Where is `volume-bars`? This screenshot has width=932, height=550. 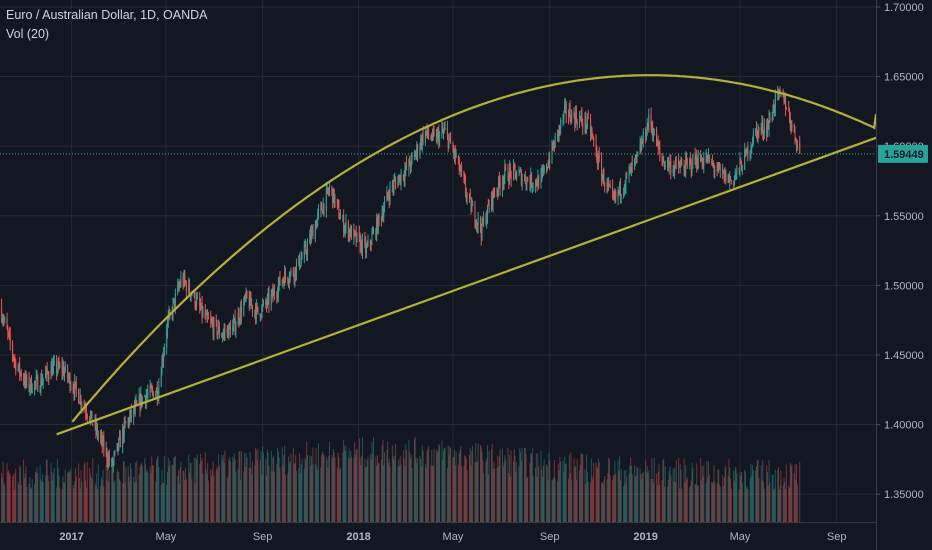 volume-bars is located at coordinates (401, 479).